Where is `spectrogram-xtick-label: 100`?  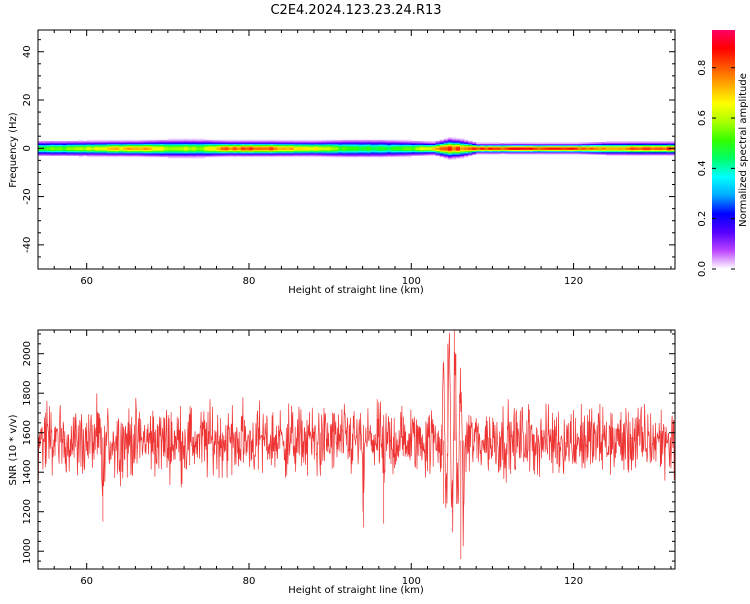 spectrogram-xtick-label: 100 is located at coordinates (411, 281).